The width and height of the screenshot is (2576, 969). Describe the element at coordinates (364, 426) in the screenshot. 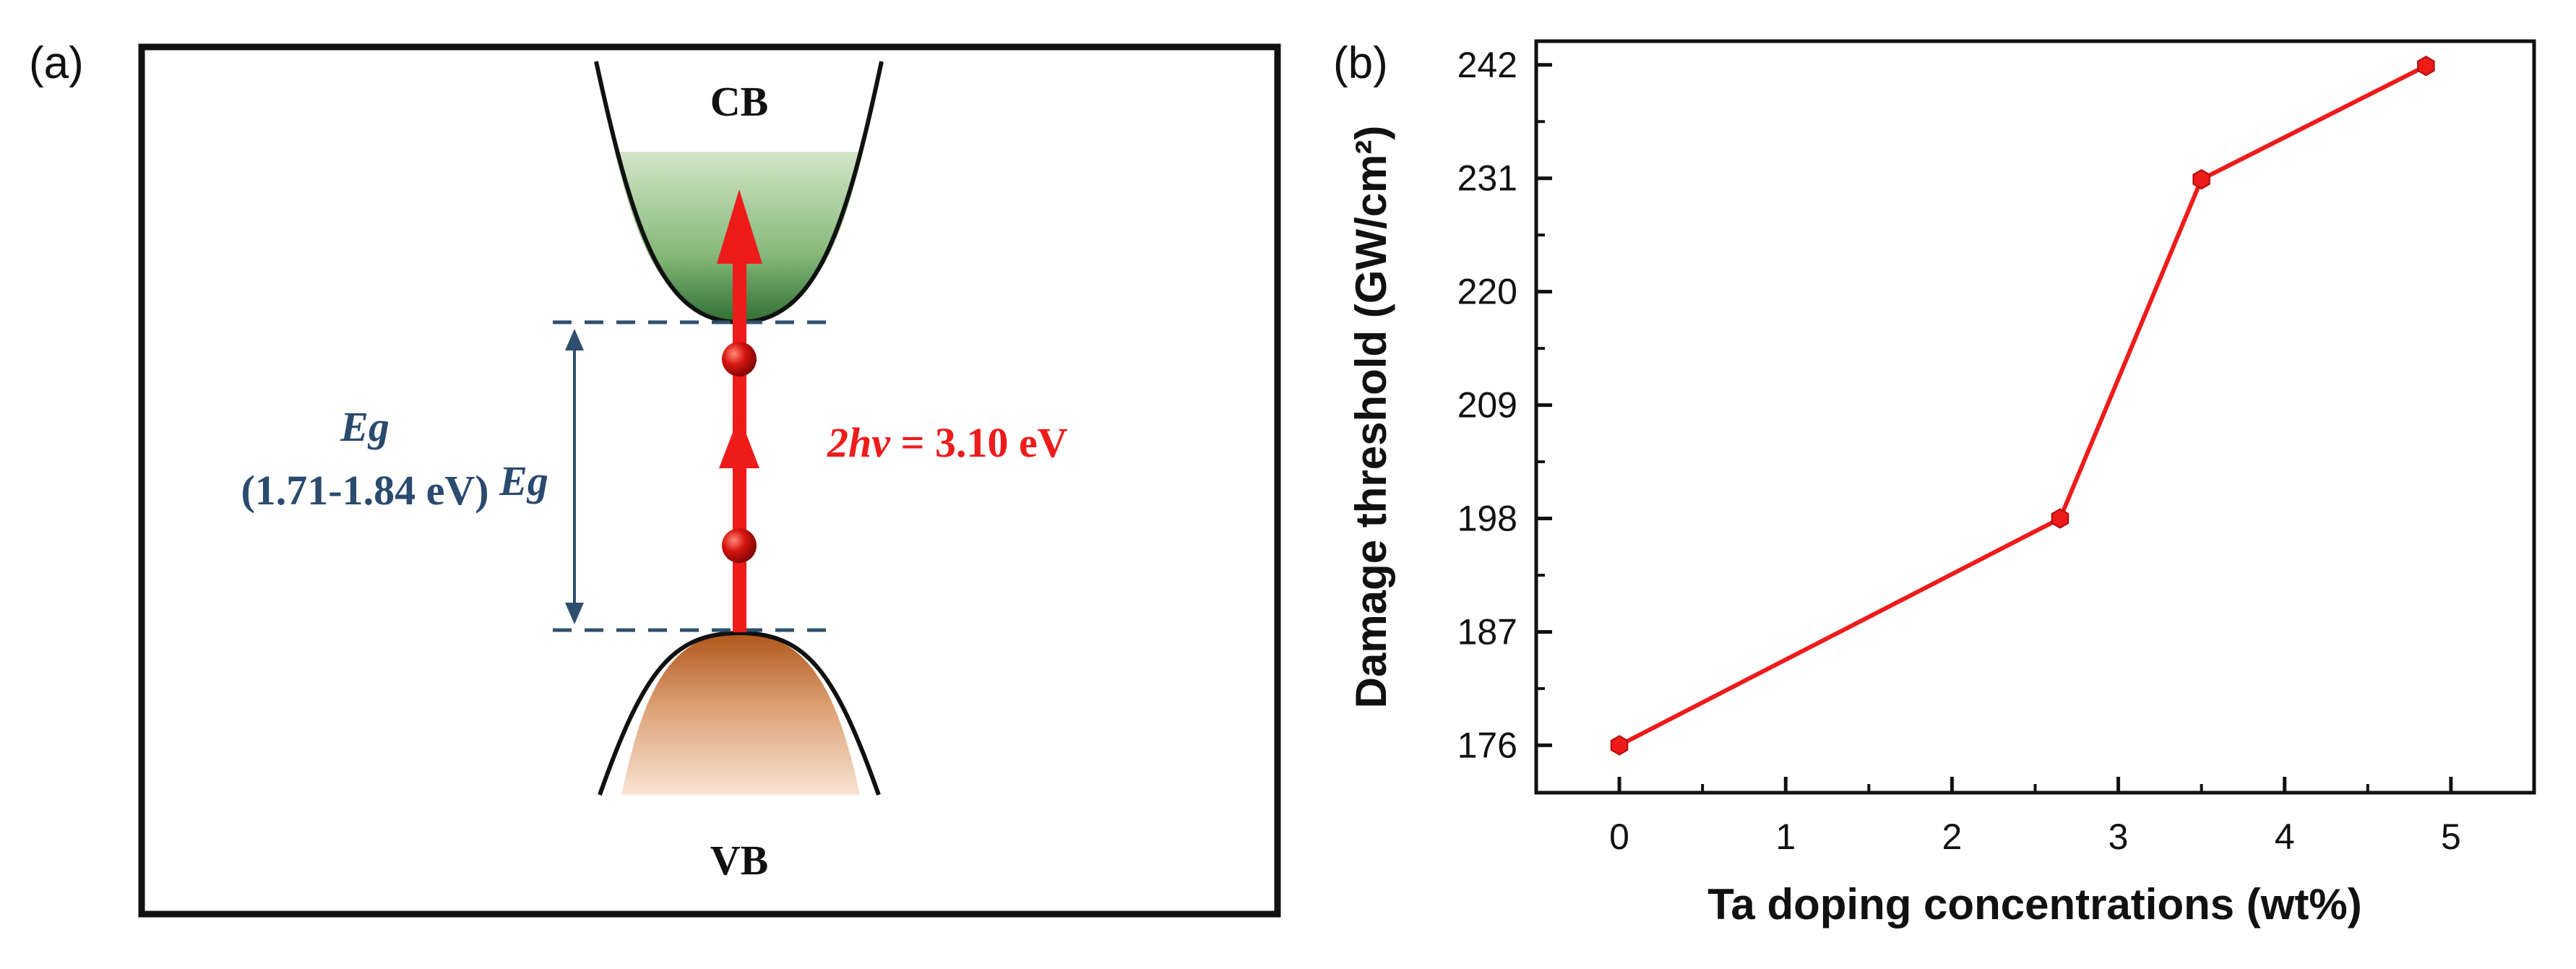

I see `eg-title: Eg` at that location.